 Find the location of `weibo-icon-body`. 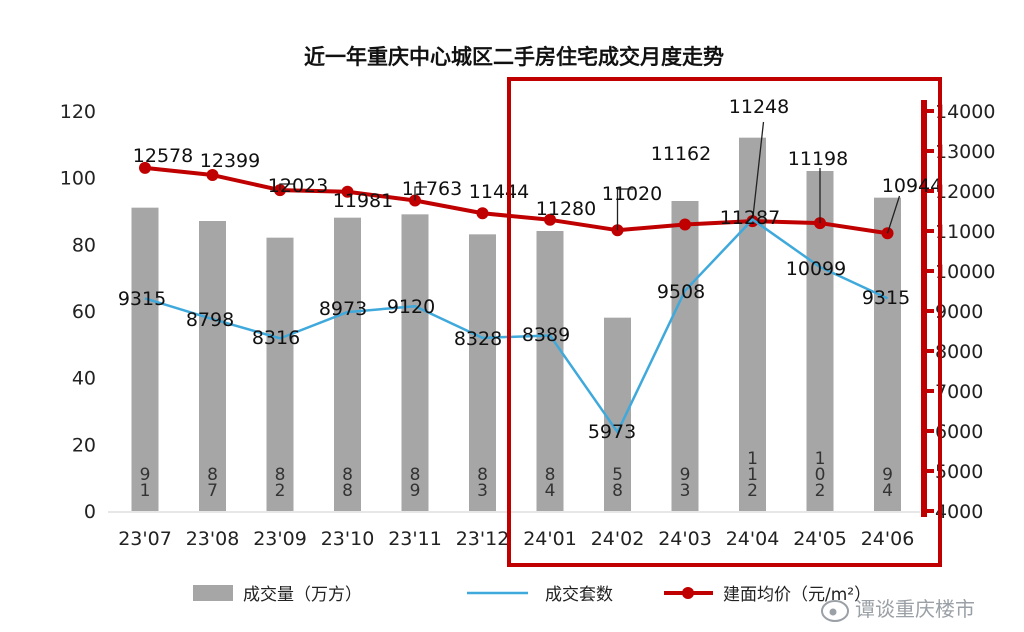

weibo-icon-body is located at coordinates (835, 611).